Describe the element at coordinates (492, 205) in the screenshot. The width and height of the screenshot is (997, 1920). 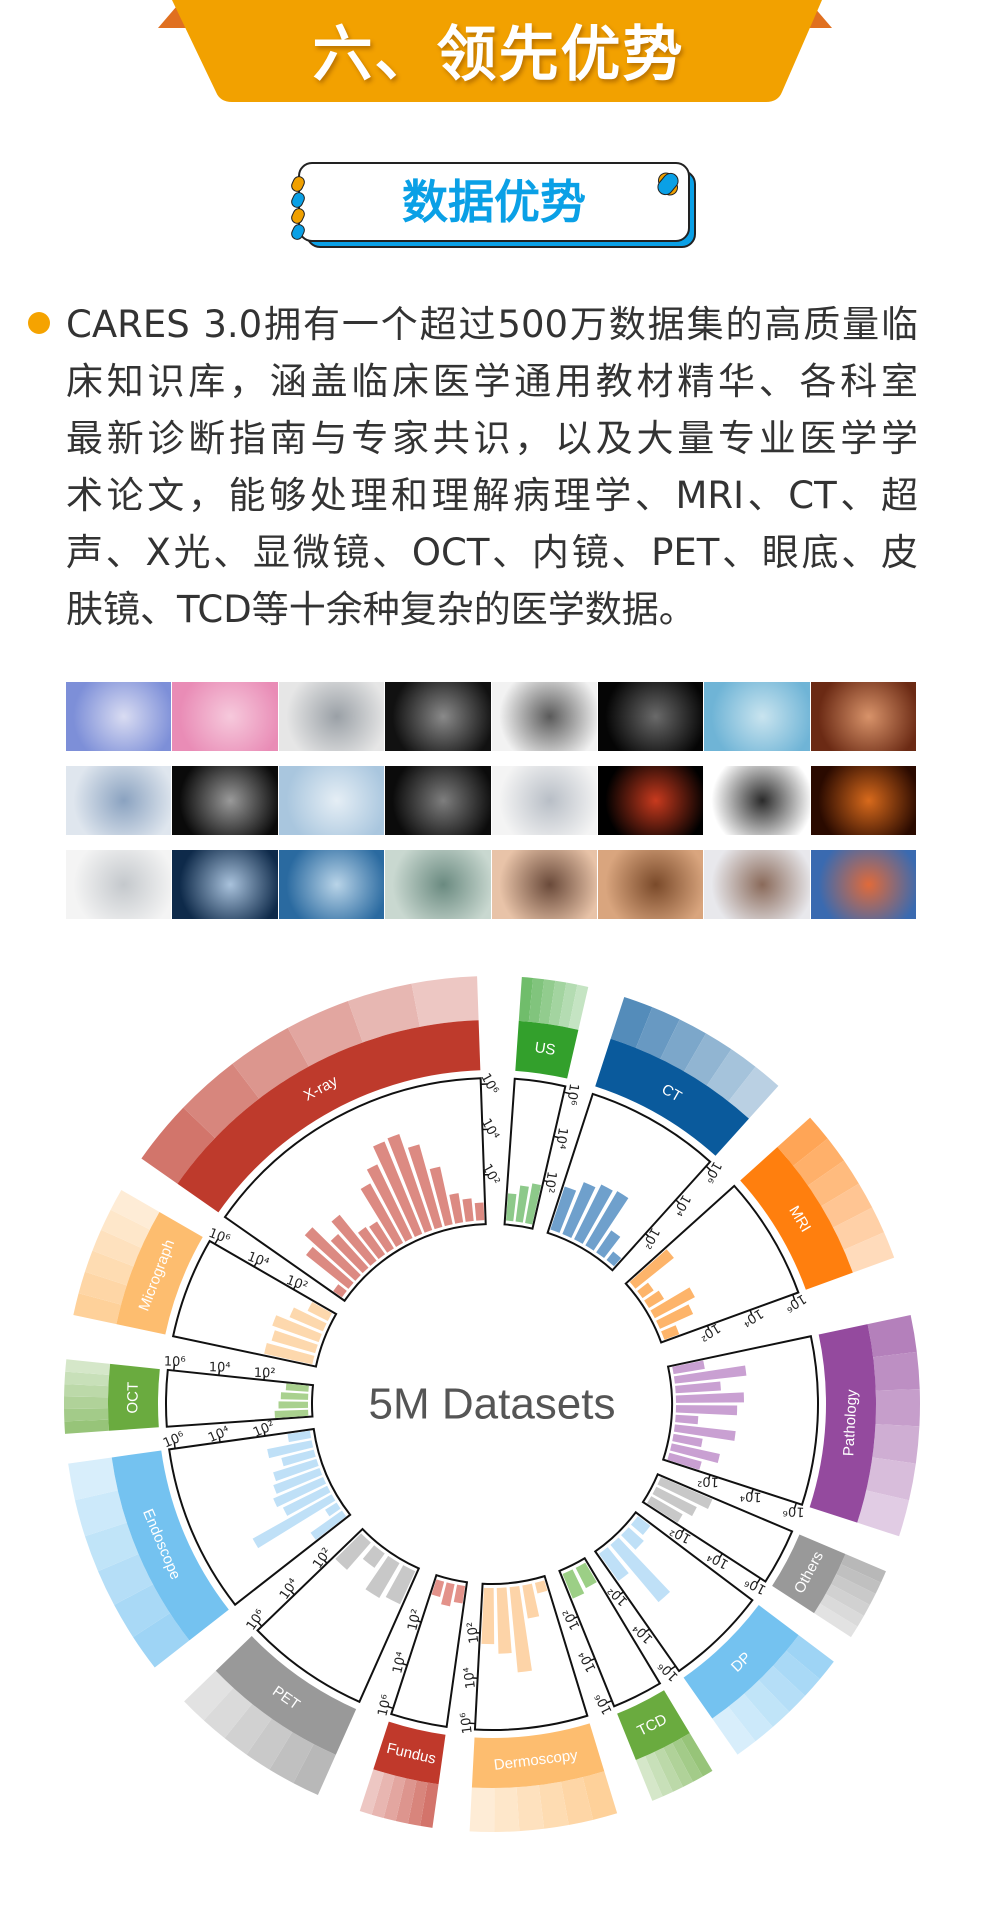
I see `data-advantage-badge: 数据优势` at that location.